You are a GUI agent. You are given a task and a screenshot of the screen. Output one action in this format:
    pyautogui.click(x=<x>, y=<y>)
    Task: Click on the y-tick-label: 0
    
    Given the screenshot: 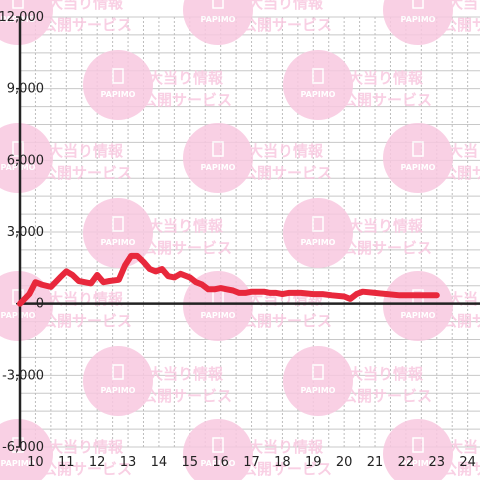 What is the action you would take?
    pyautogui.click(x=40, y=304)
    